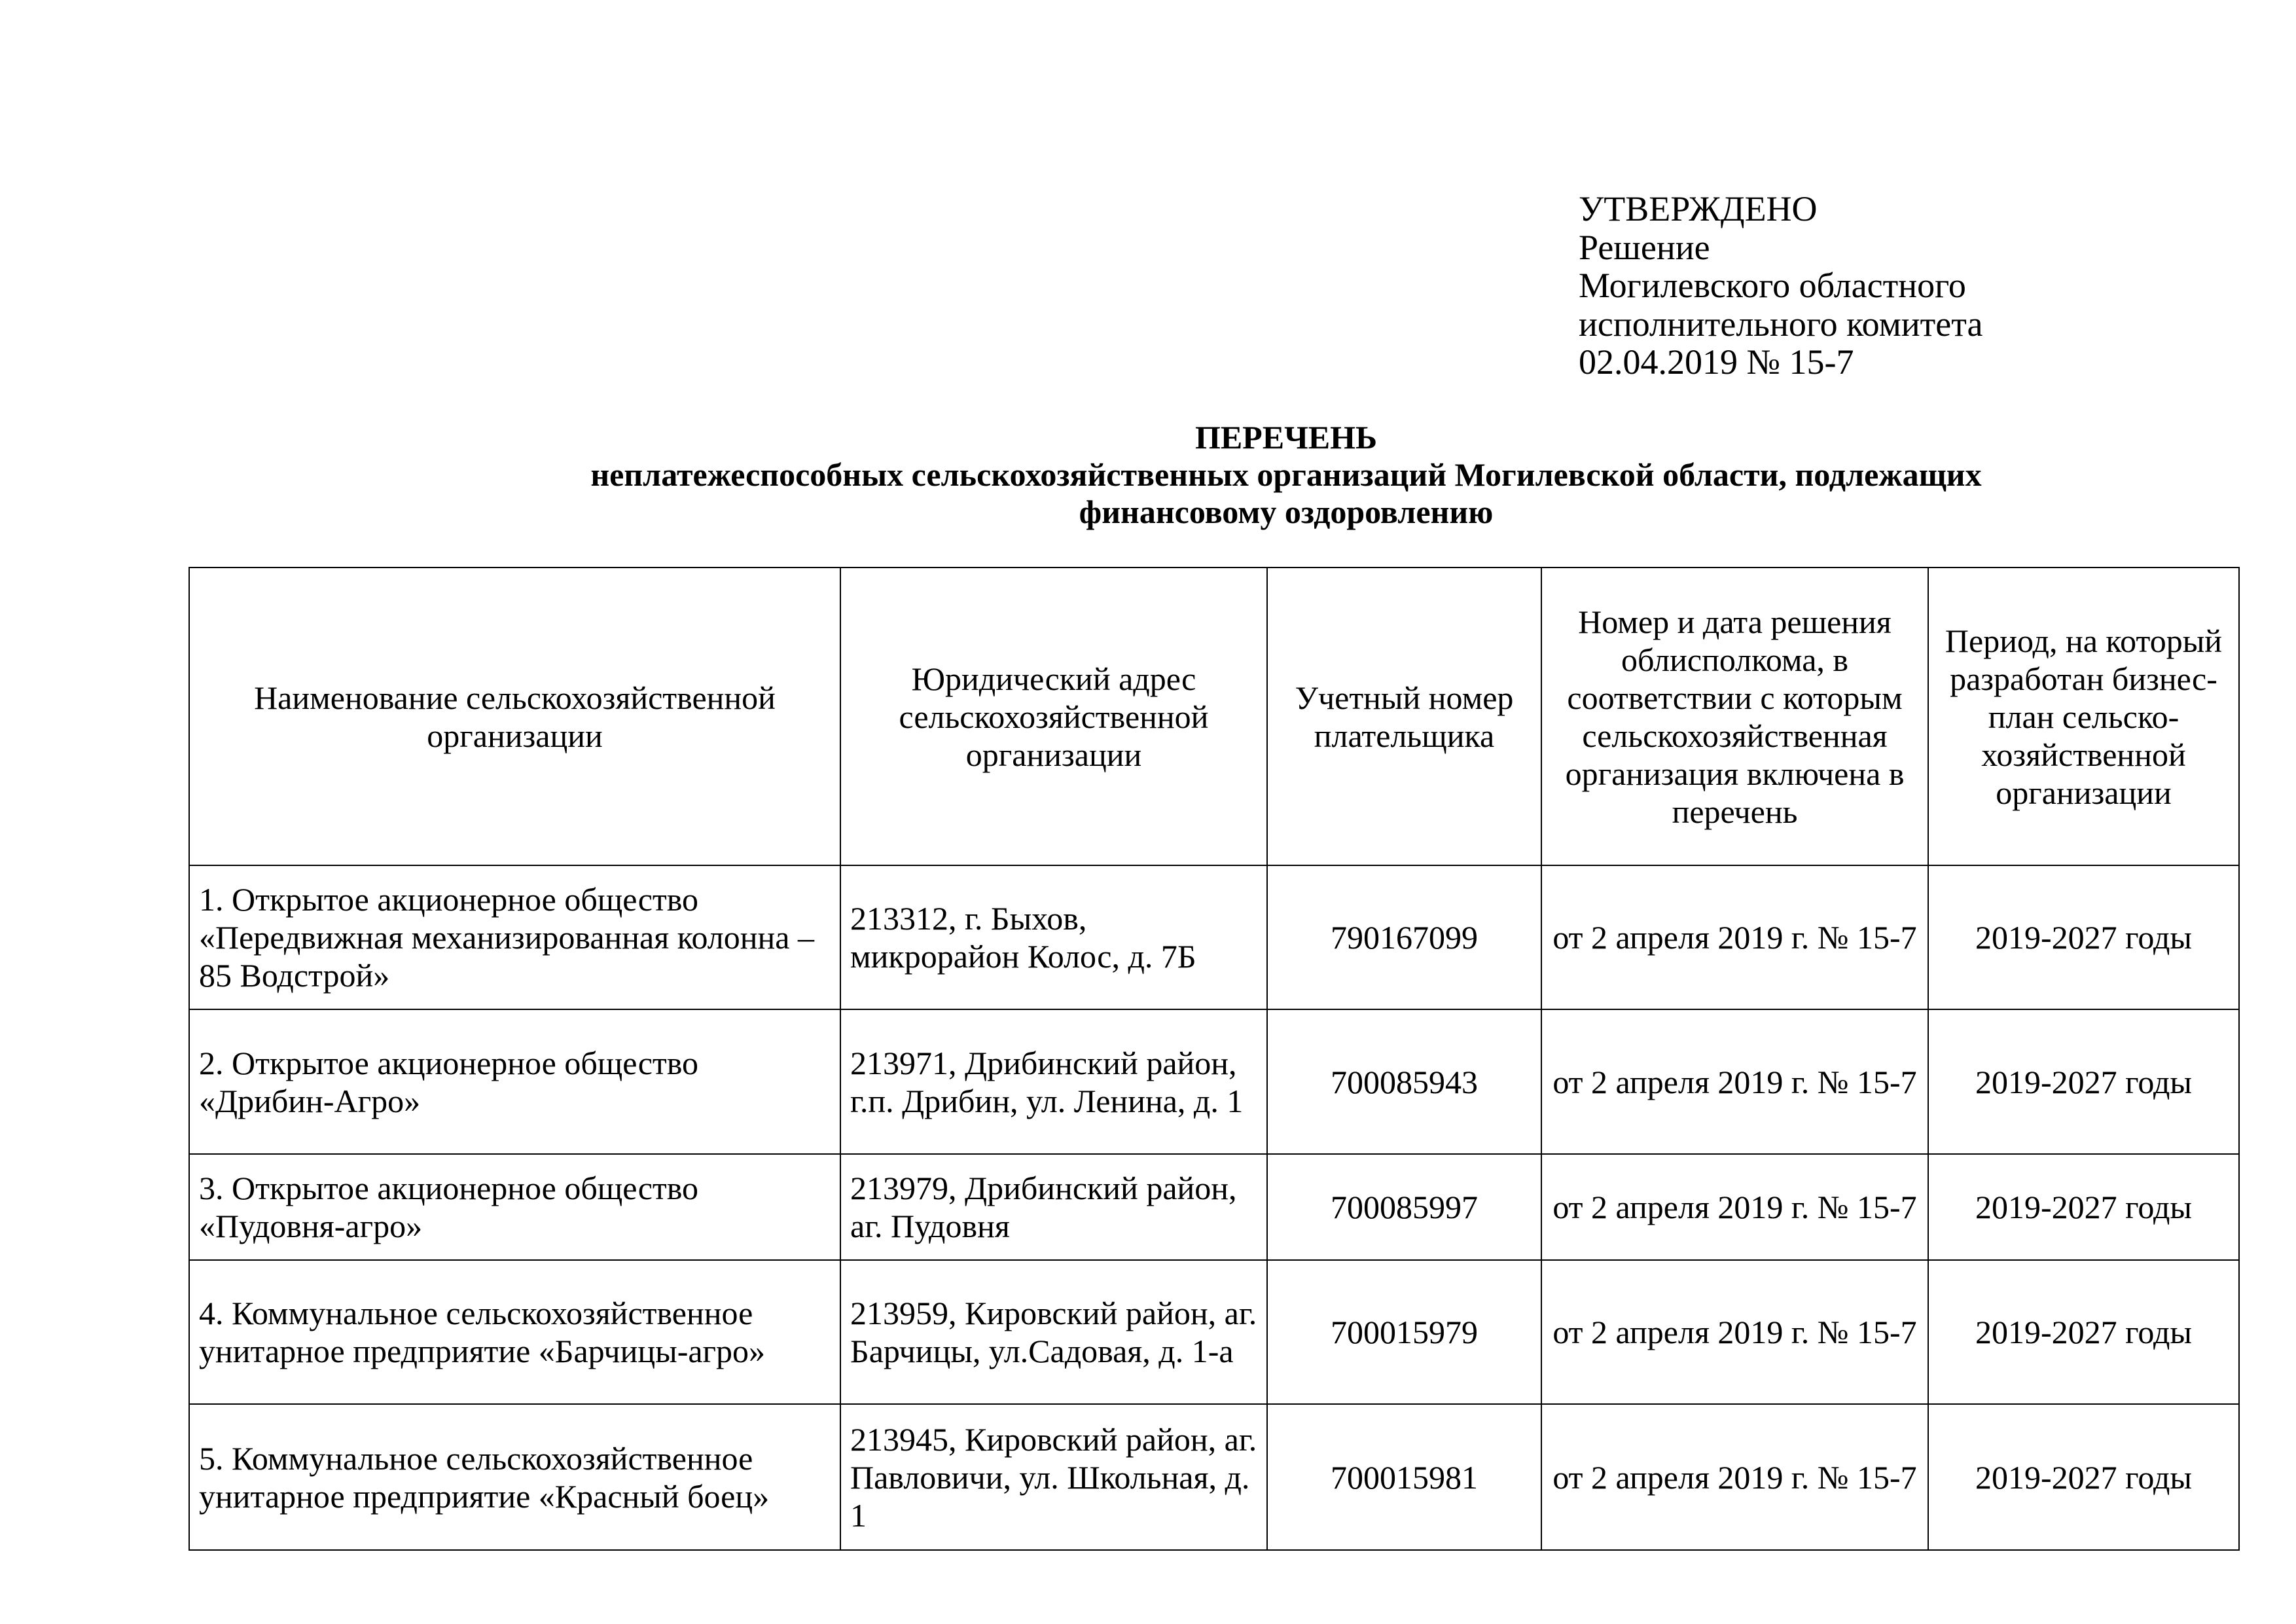 The image size is (2296, 1624). I want to click on title-subtitle-line2: финансовому оздоровлению, so click(1286, 512).